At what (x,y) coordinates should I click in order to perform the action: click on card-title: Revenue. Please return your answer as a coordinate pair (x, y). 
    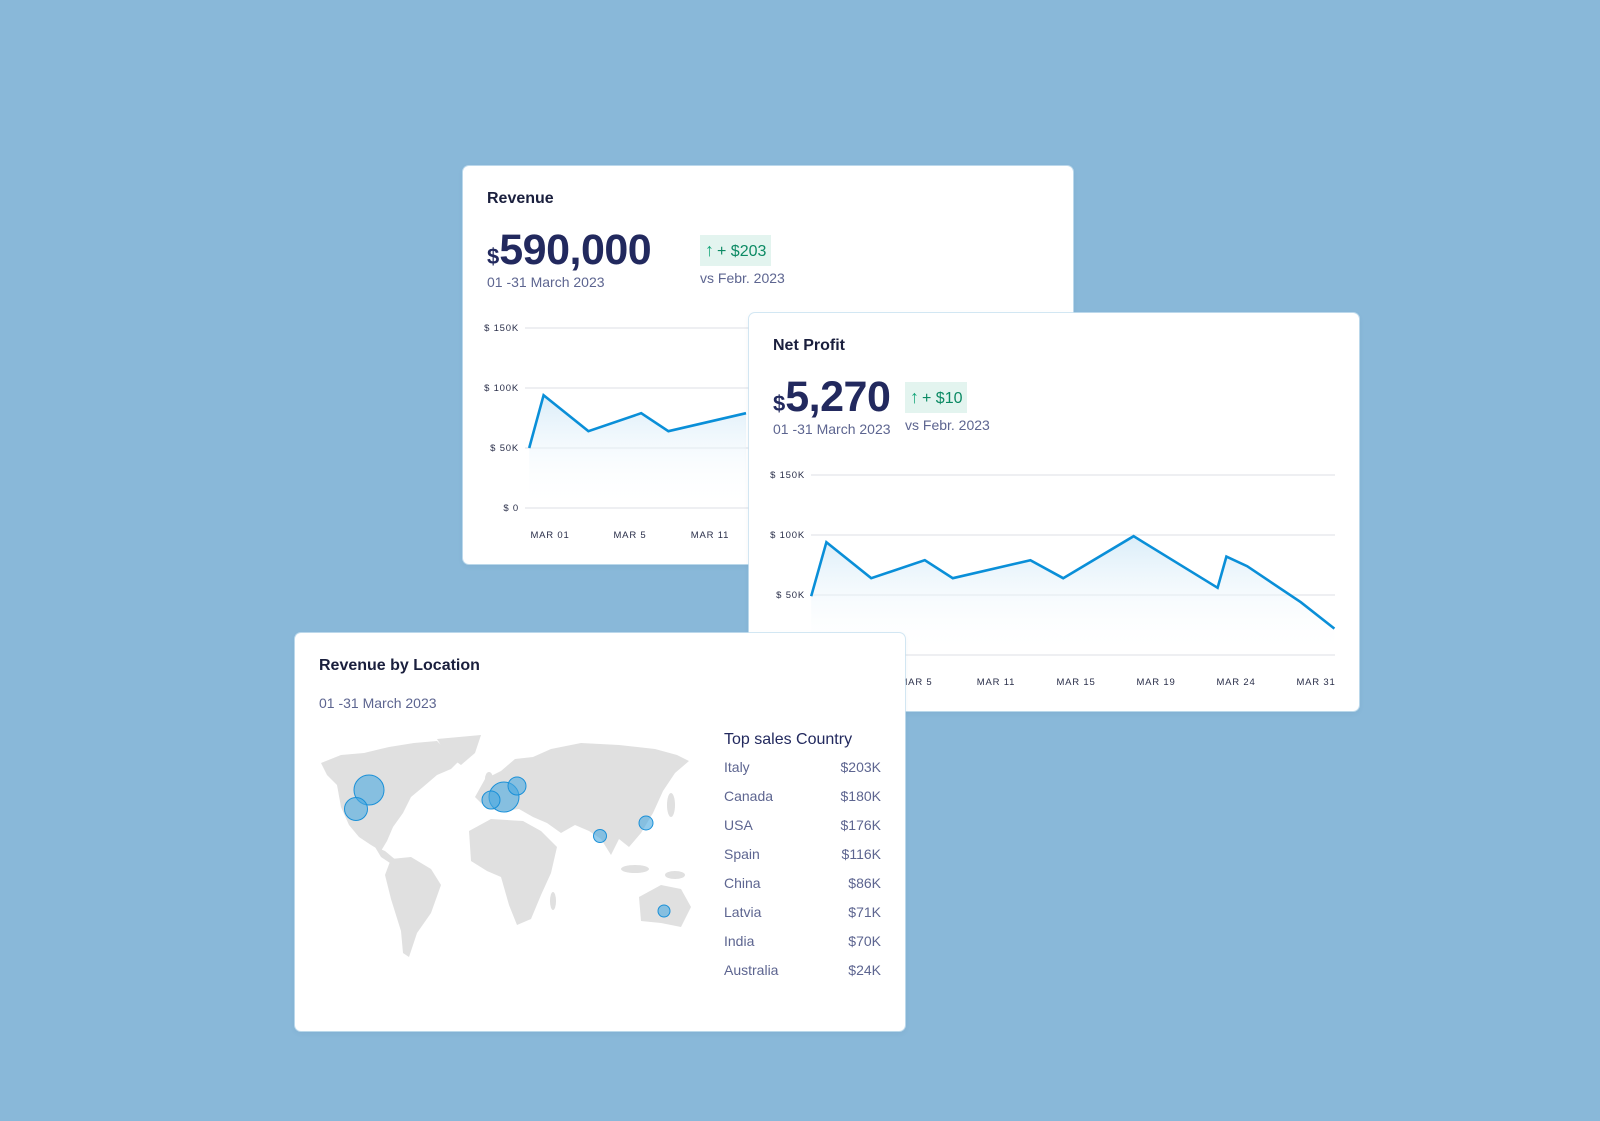
    Looking at the image, I should click on (520, 198).